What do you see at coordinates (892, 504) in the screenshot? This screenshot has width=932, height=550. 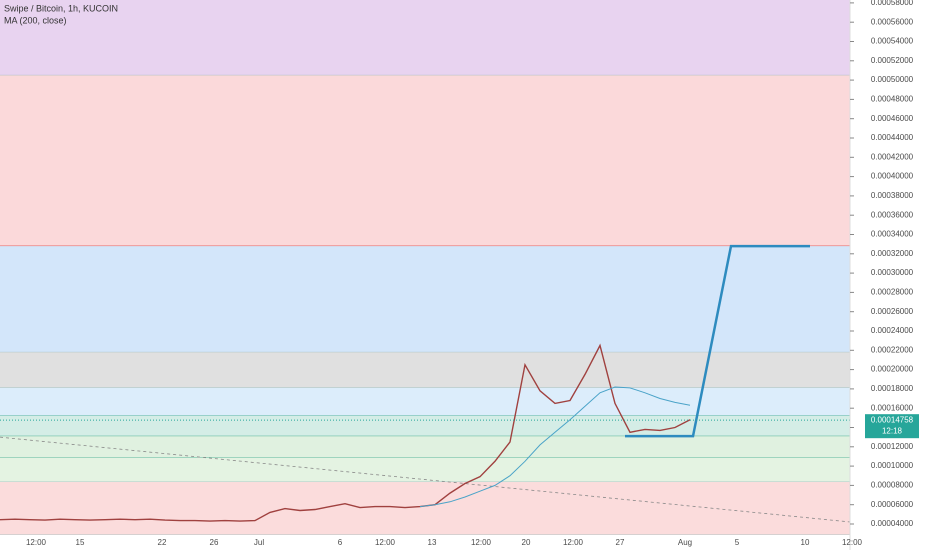 I see `y-tick-label: 0.00006000` at bounding box center [892, 504].